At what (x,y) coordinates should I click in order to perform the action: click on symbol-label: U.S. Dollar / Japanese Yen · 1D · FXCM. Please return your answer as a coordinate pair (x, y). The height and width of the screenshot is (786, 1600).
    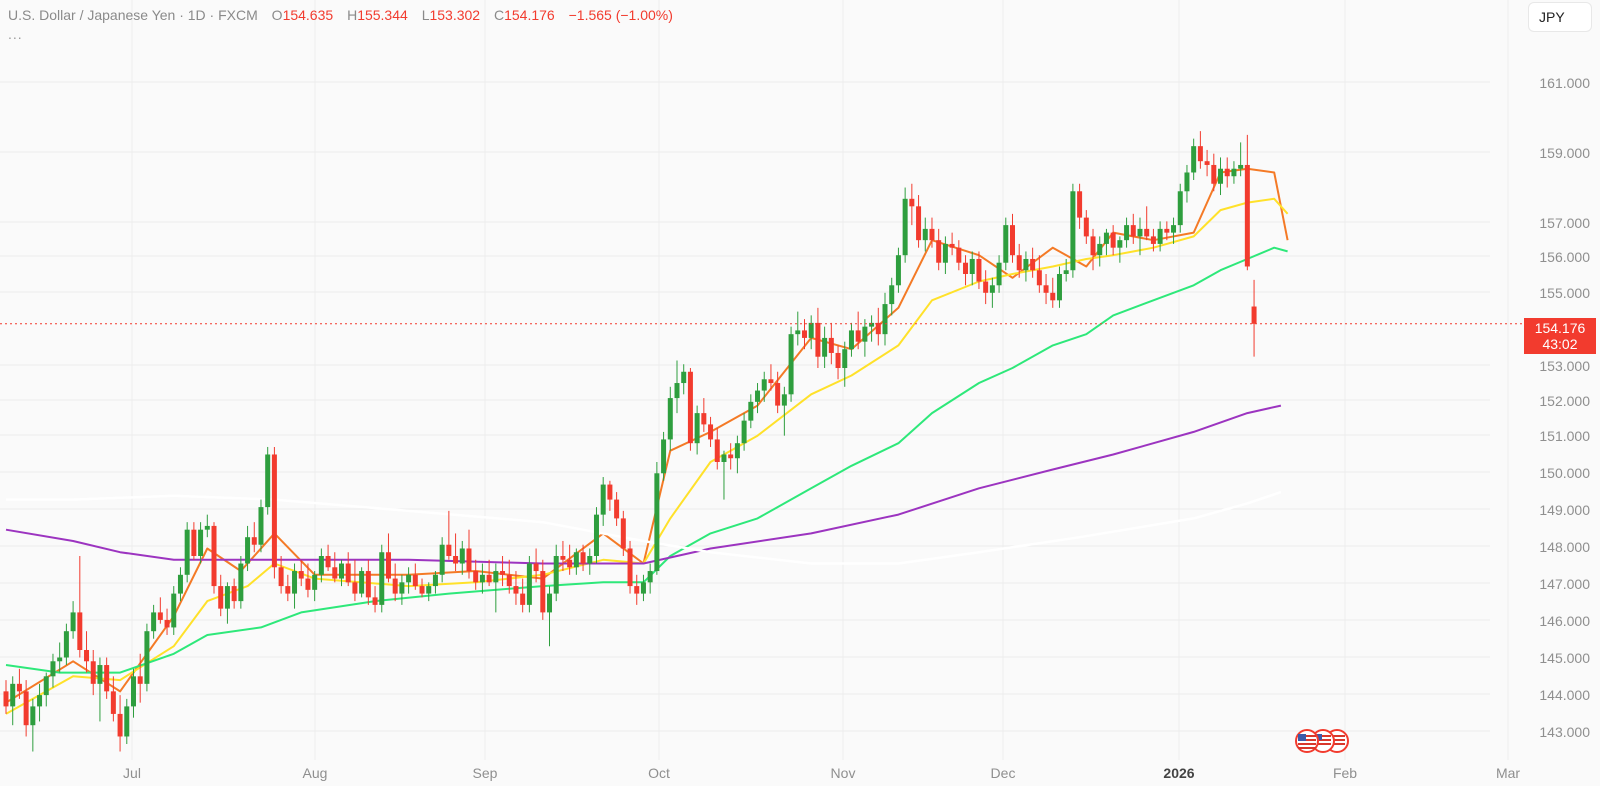
    Looking at the image, I should click on (133, 15).